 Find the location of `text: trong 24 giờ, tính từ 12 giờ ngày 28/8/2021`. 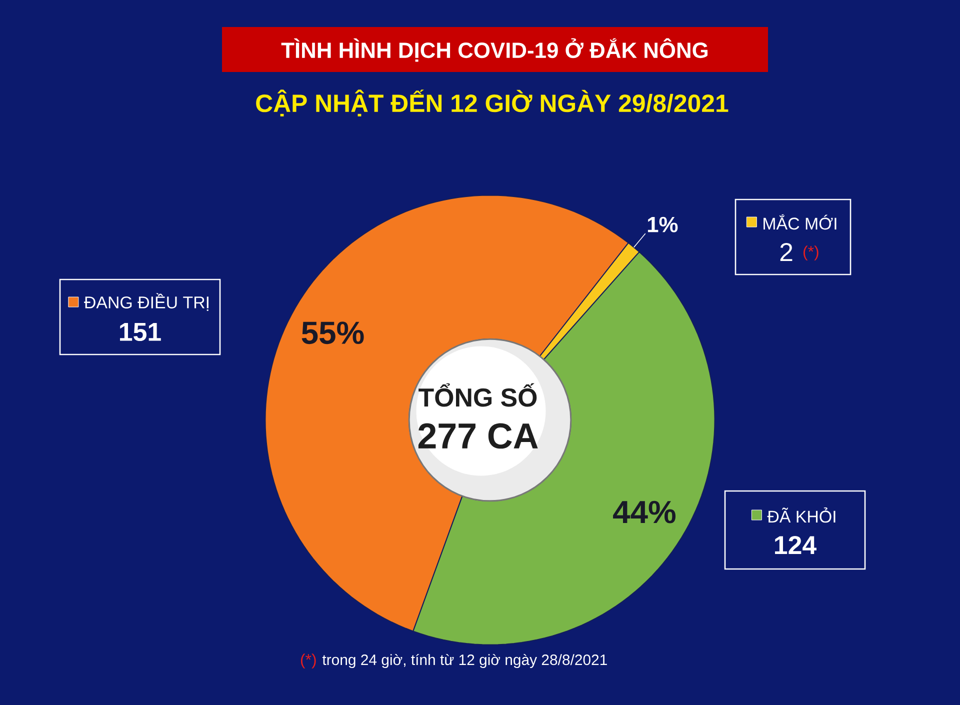

text: trong 24 giờ, tính từ 12 giờ ngày 28/8/2021 is located at coordinates (464, 661).